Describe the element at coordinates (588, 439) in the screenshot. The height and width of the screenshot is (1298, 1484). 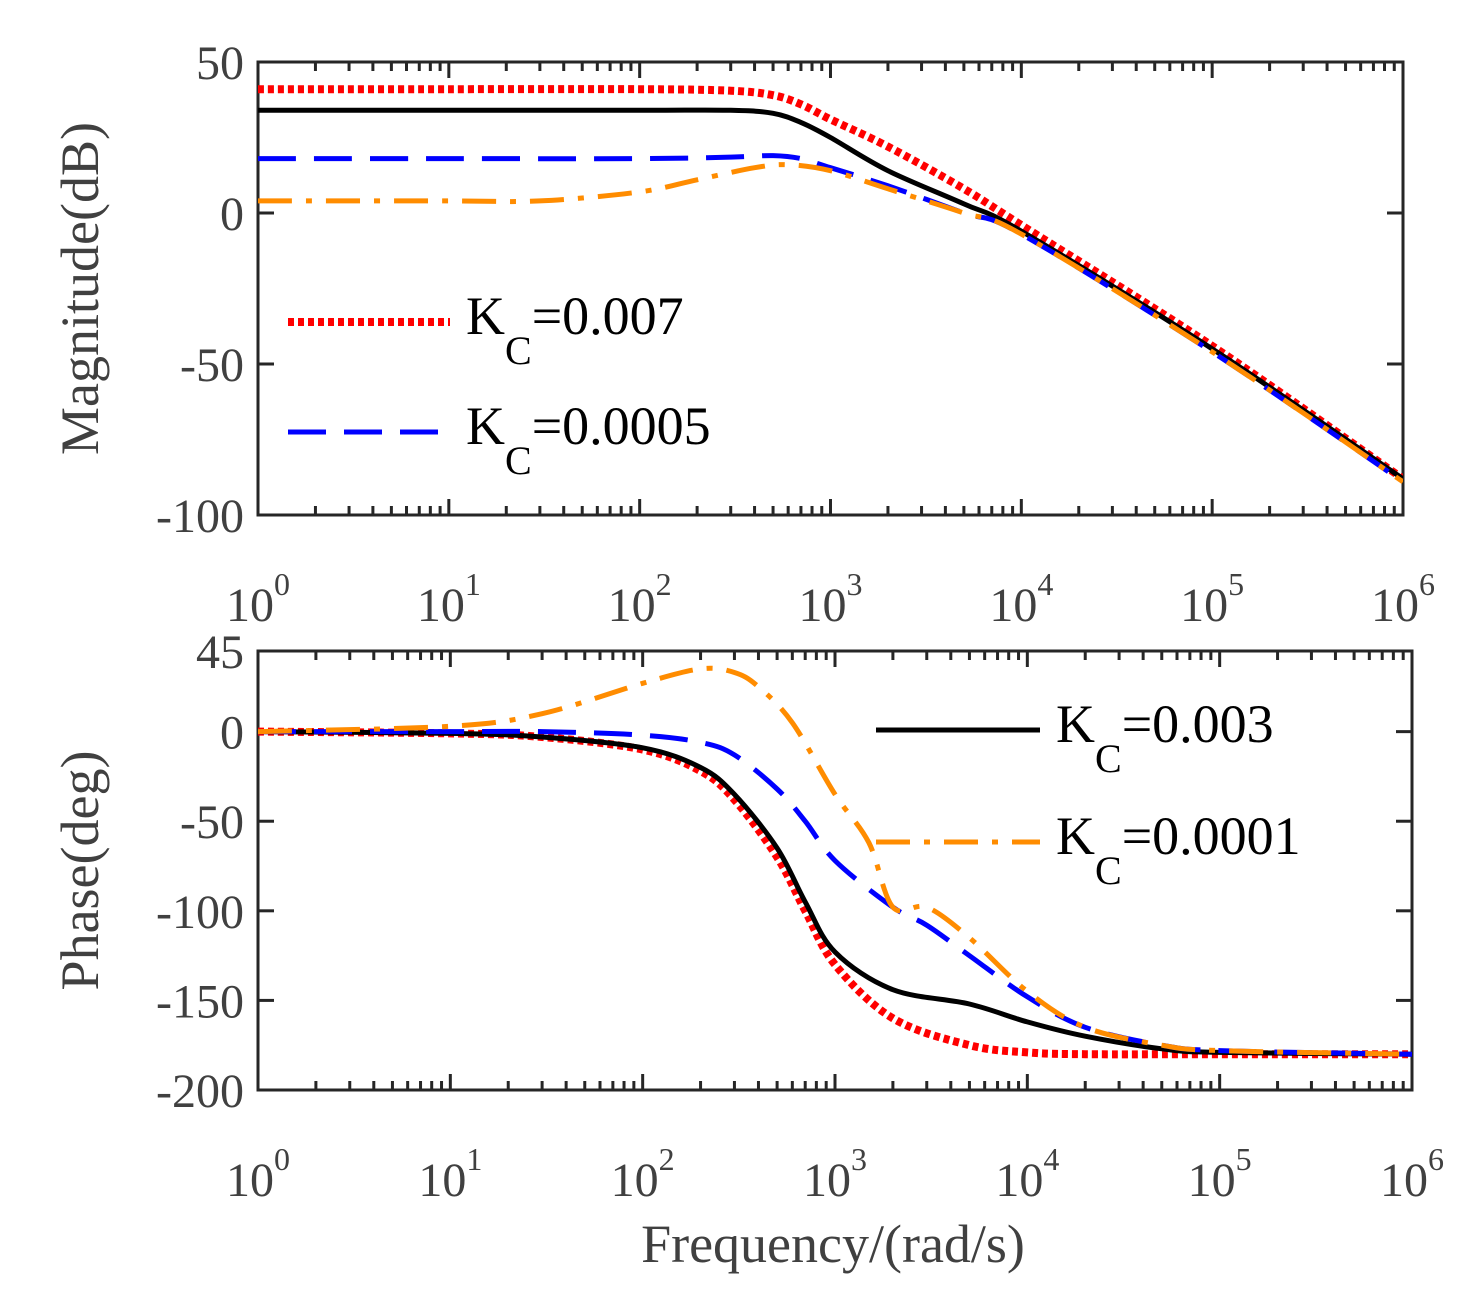
I see `legend-label: KC=0.0005` at that location.